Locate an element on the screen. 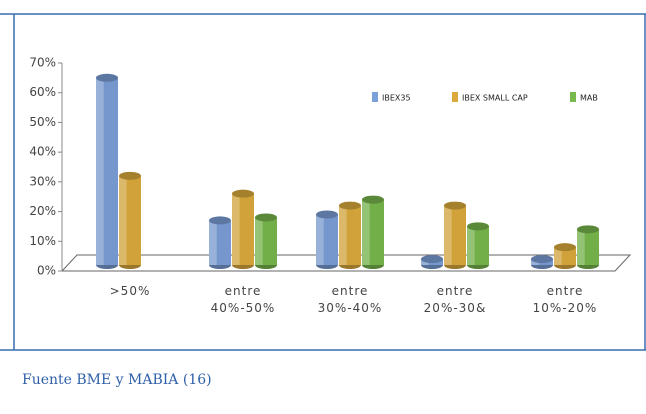 Image resolution: width=646 pixels, height=414 pixels. y-tick-label: 20% is located at coordinates (42, 211).